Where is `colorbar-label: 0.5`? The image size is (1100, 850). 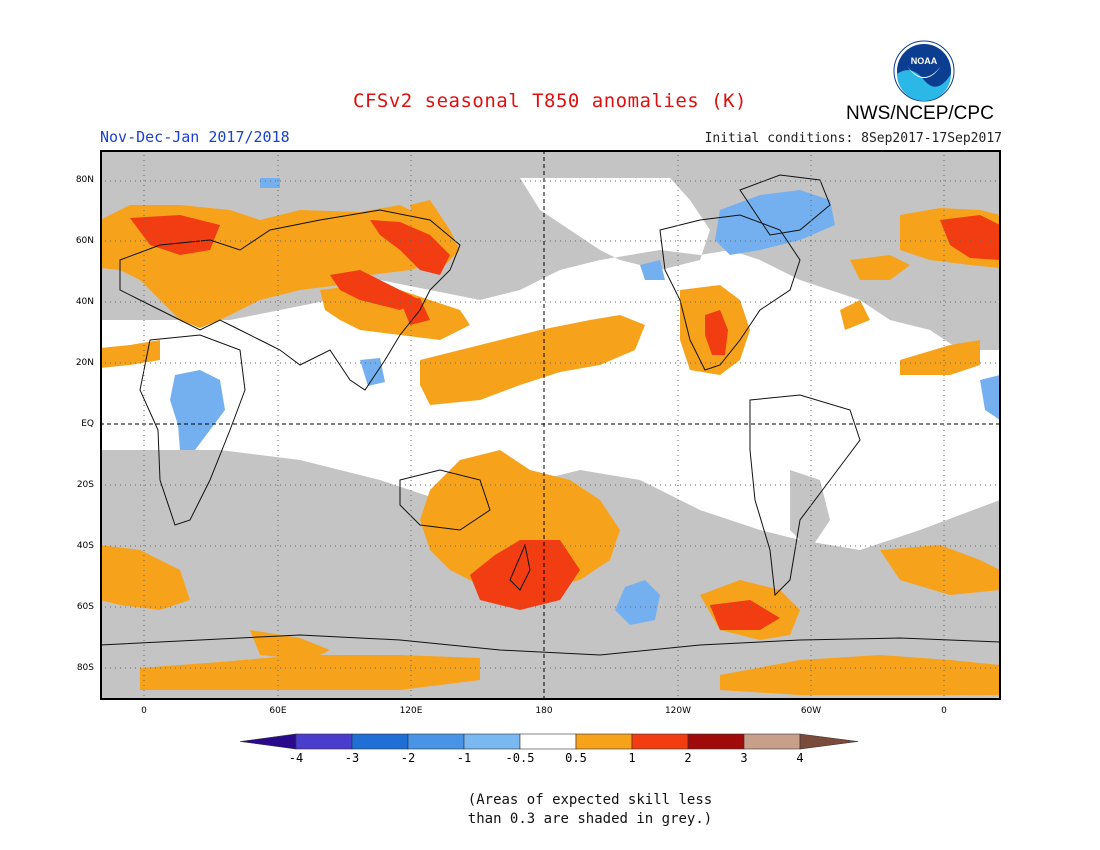 colorbar-label: 0.5 is located at coordinates (576, 758).